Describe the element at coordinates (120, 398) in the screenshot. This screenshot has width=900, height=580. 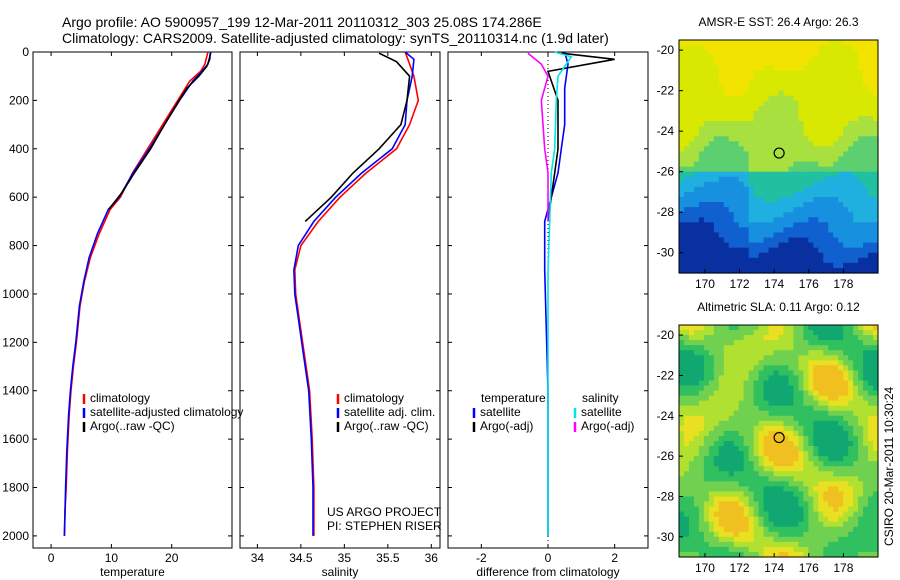
I see `temp-legend-climatology-label: climatology` at that location.